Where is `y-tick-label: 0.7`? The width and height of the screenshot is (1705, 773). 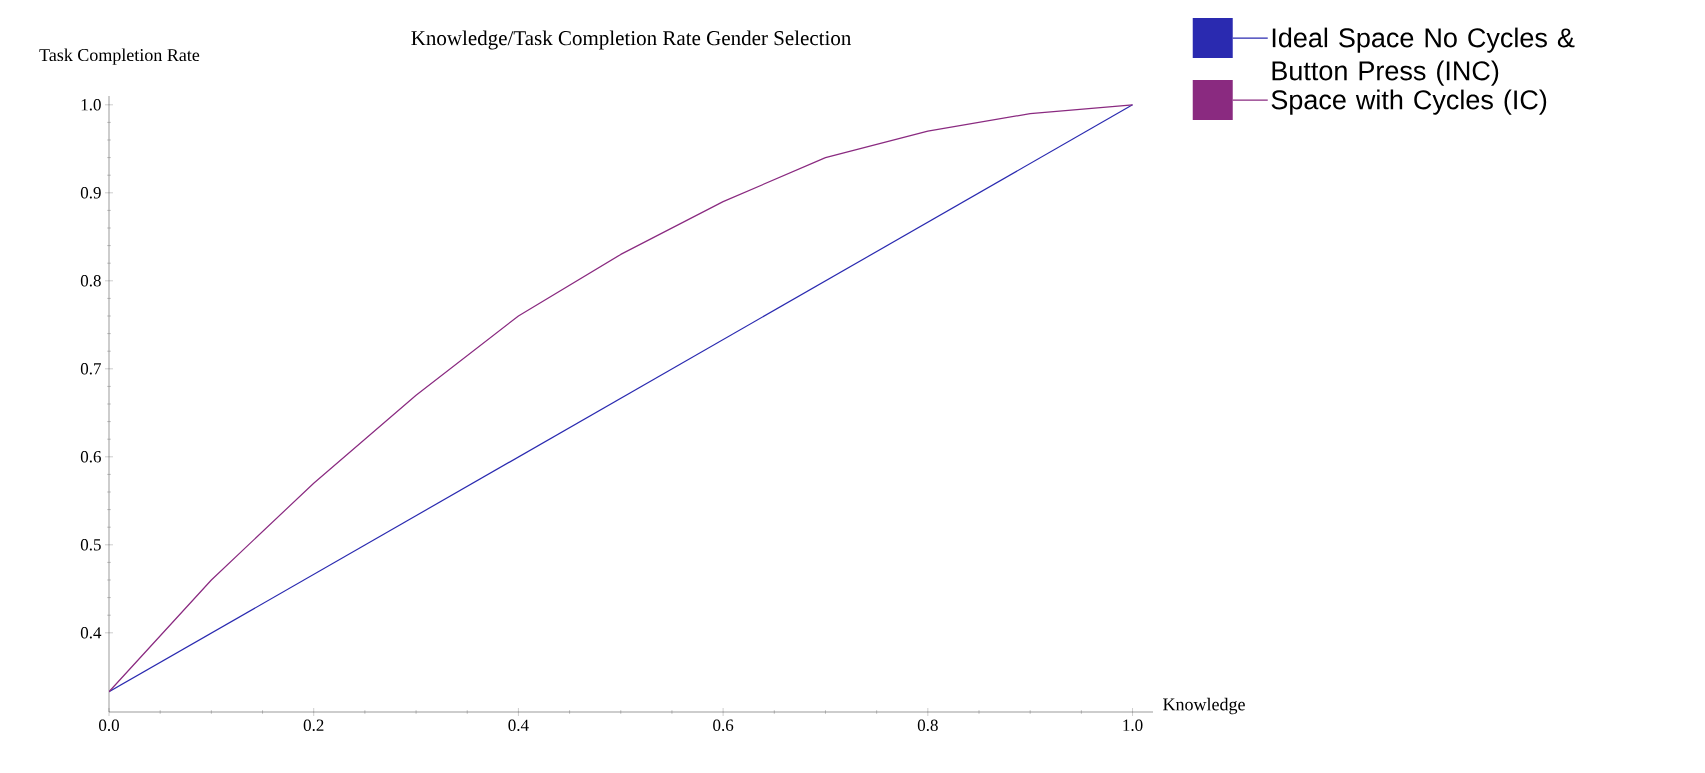 y-tick-label: 0.7 is located at coordinates (90, 369).